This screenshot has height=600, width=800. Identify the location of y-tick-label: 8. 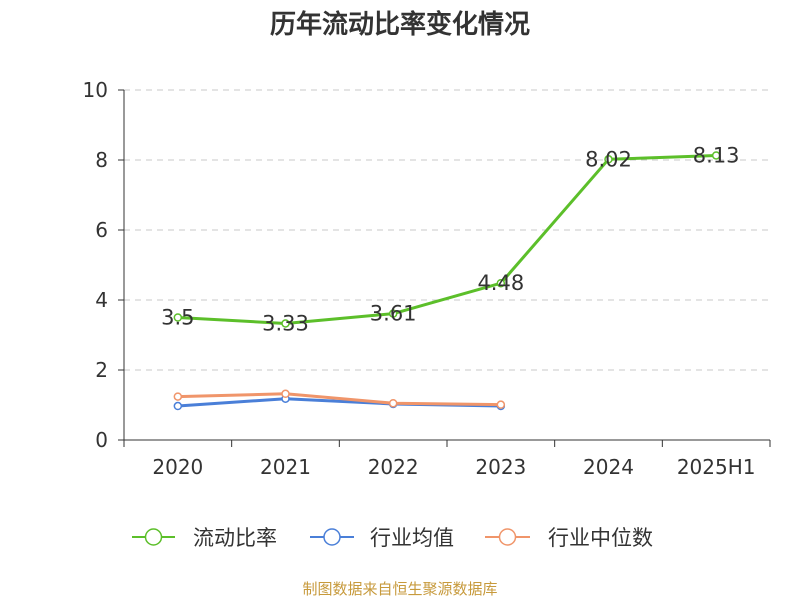
(101, 160).